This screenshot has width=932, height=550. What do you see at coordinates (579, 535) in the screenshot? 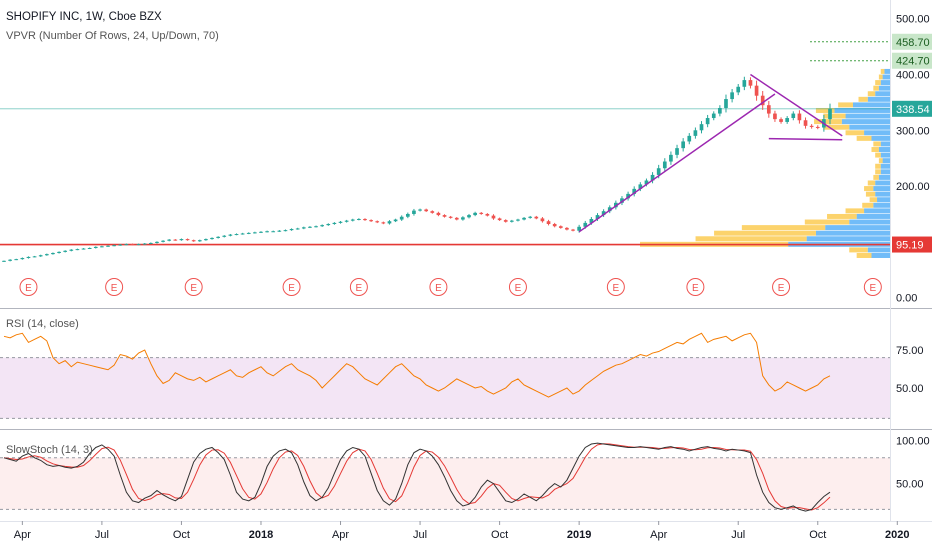
I see `time-axis-tick-label: 2019` at bounding box center [579, 535].